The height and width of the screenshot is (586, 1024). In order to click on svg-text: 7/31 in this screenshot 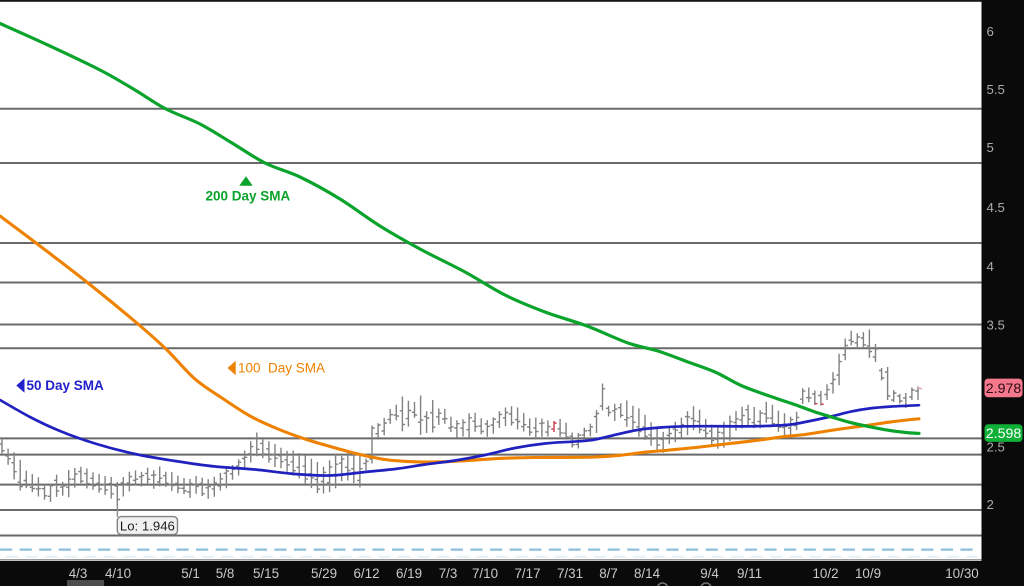, I will do `click(570, 573)`.